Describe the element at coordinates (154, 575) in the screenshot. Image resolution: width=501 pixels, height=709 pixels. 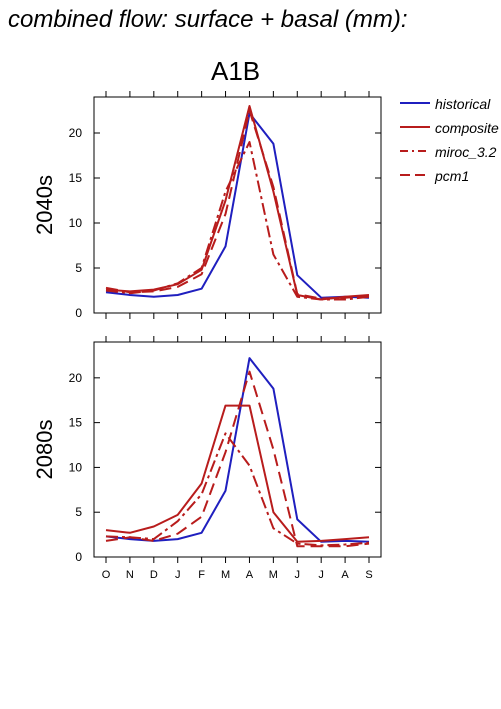
I see `x-tick-label: D` at that location.